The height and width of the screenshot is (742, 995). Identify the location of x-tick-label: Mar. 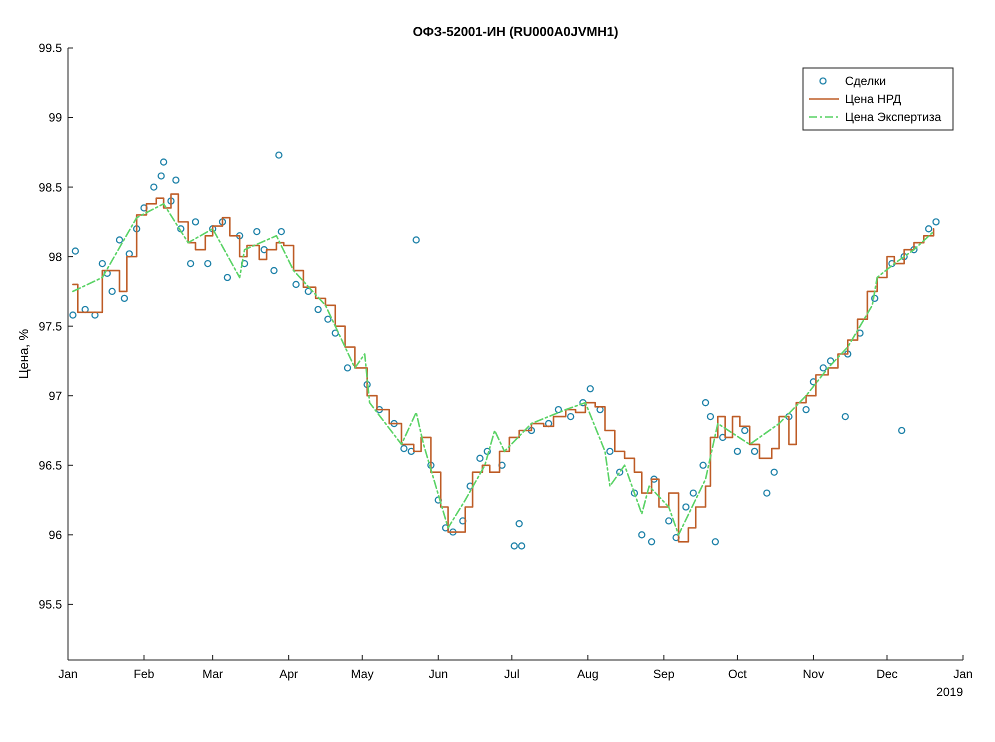
(213, 674).